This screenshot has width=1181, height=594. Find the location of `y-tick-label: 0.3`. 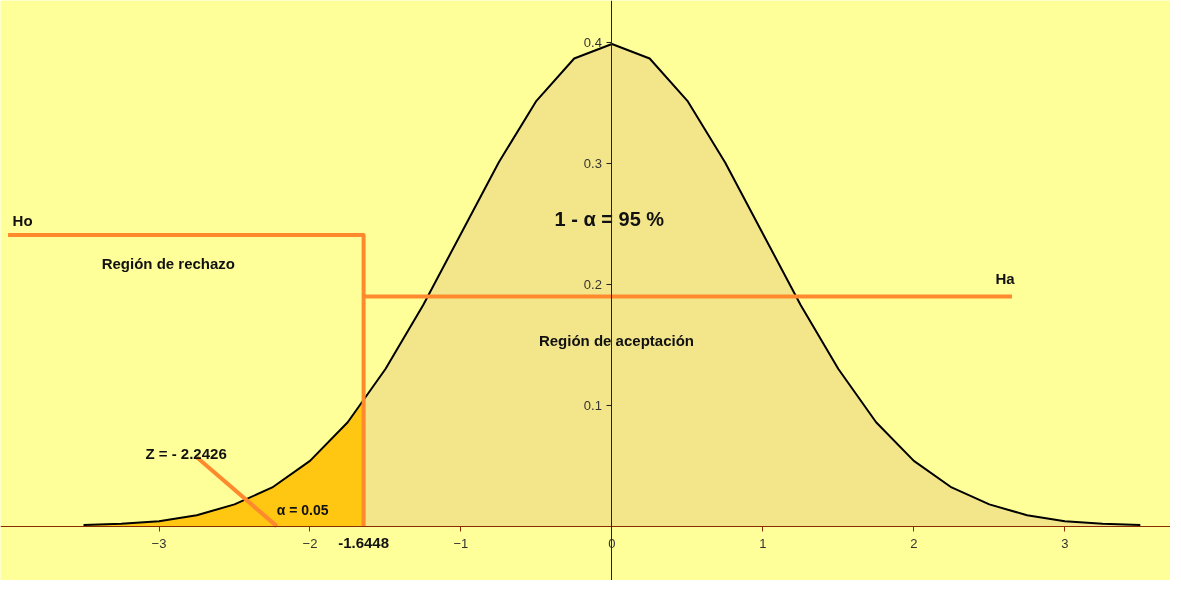

y-tick-label: 0.3 is located at coordinates (592, 164).